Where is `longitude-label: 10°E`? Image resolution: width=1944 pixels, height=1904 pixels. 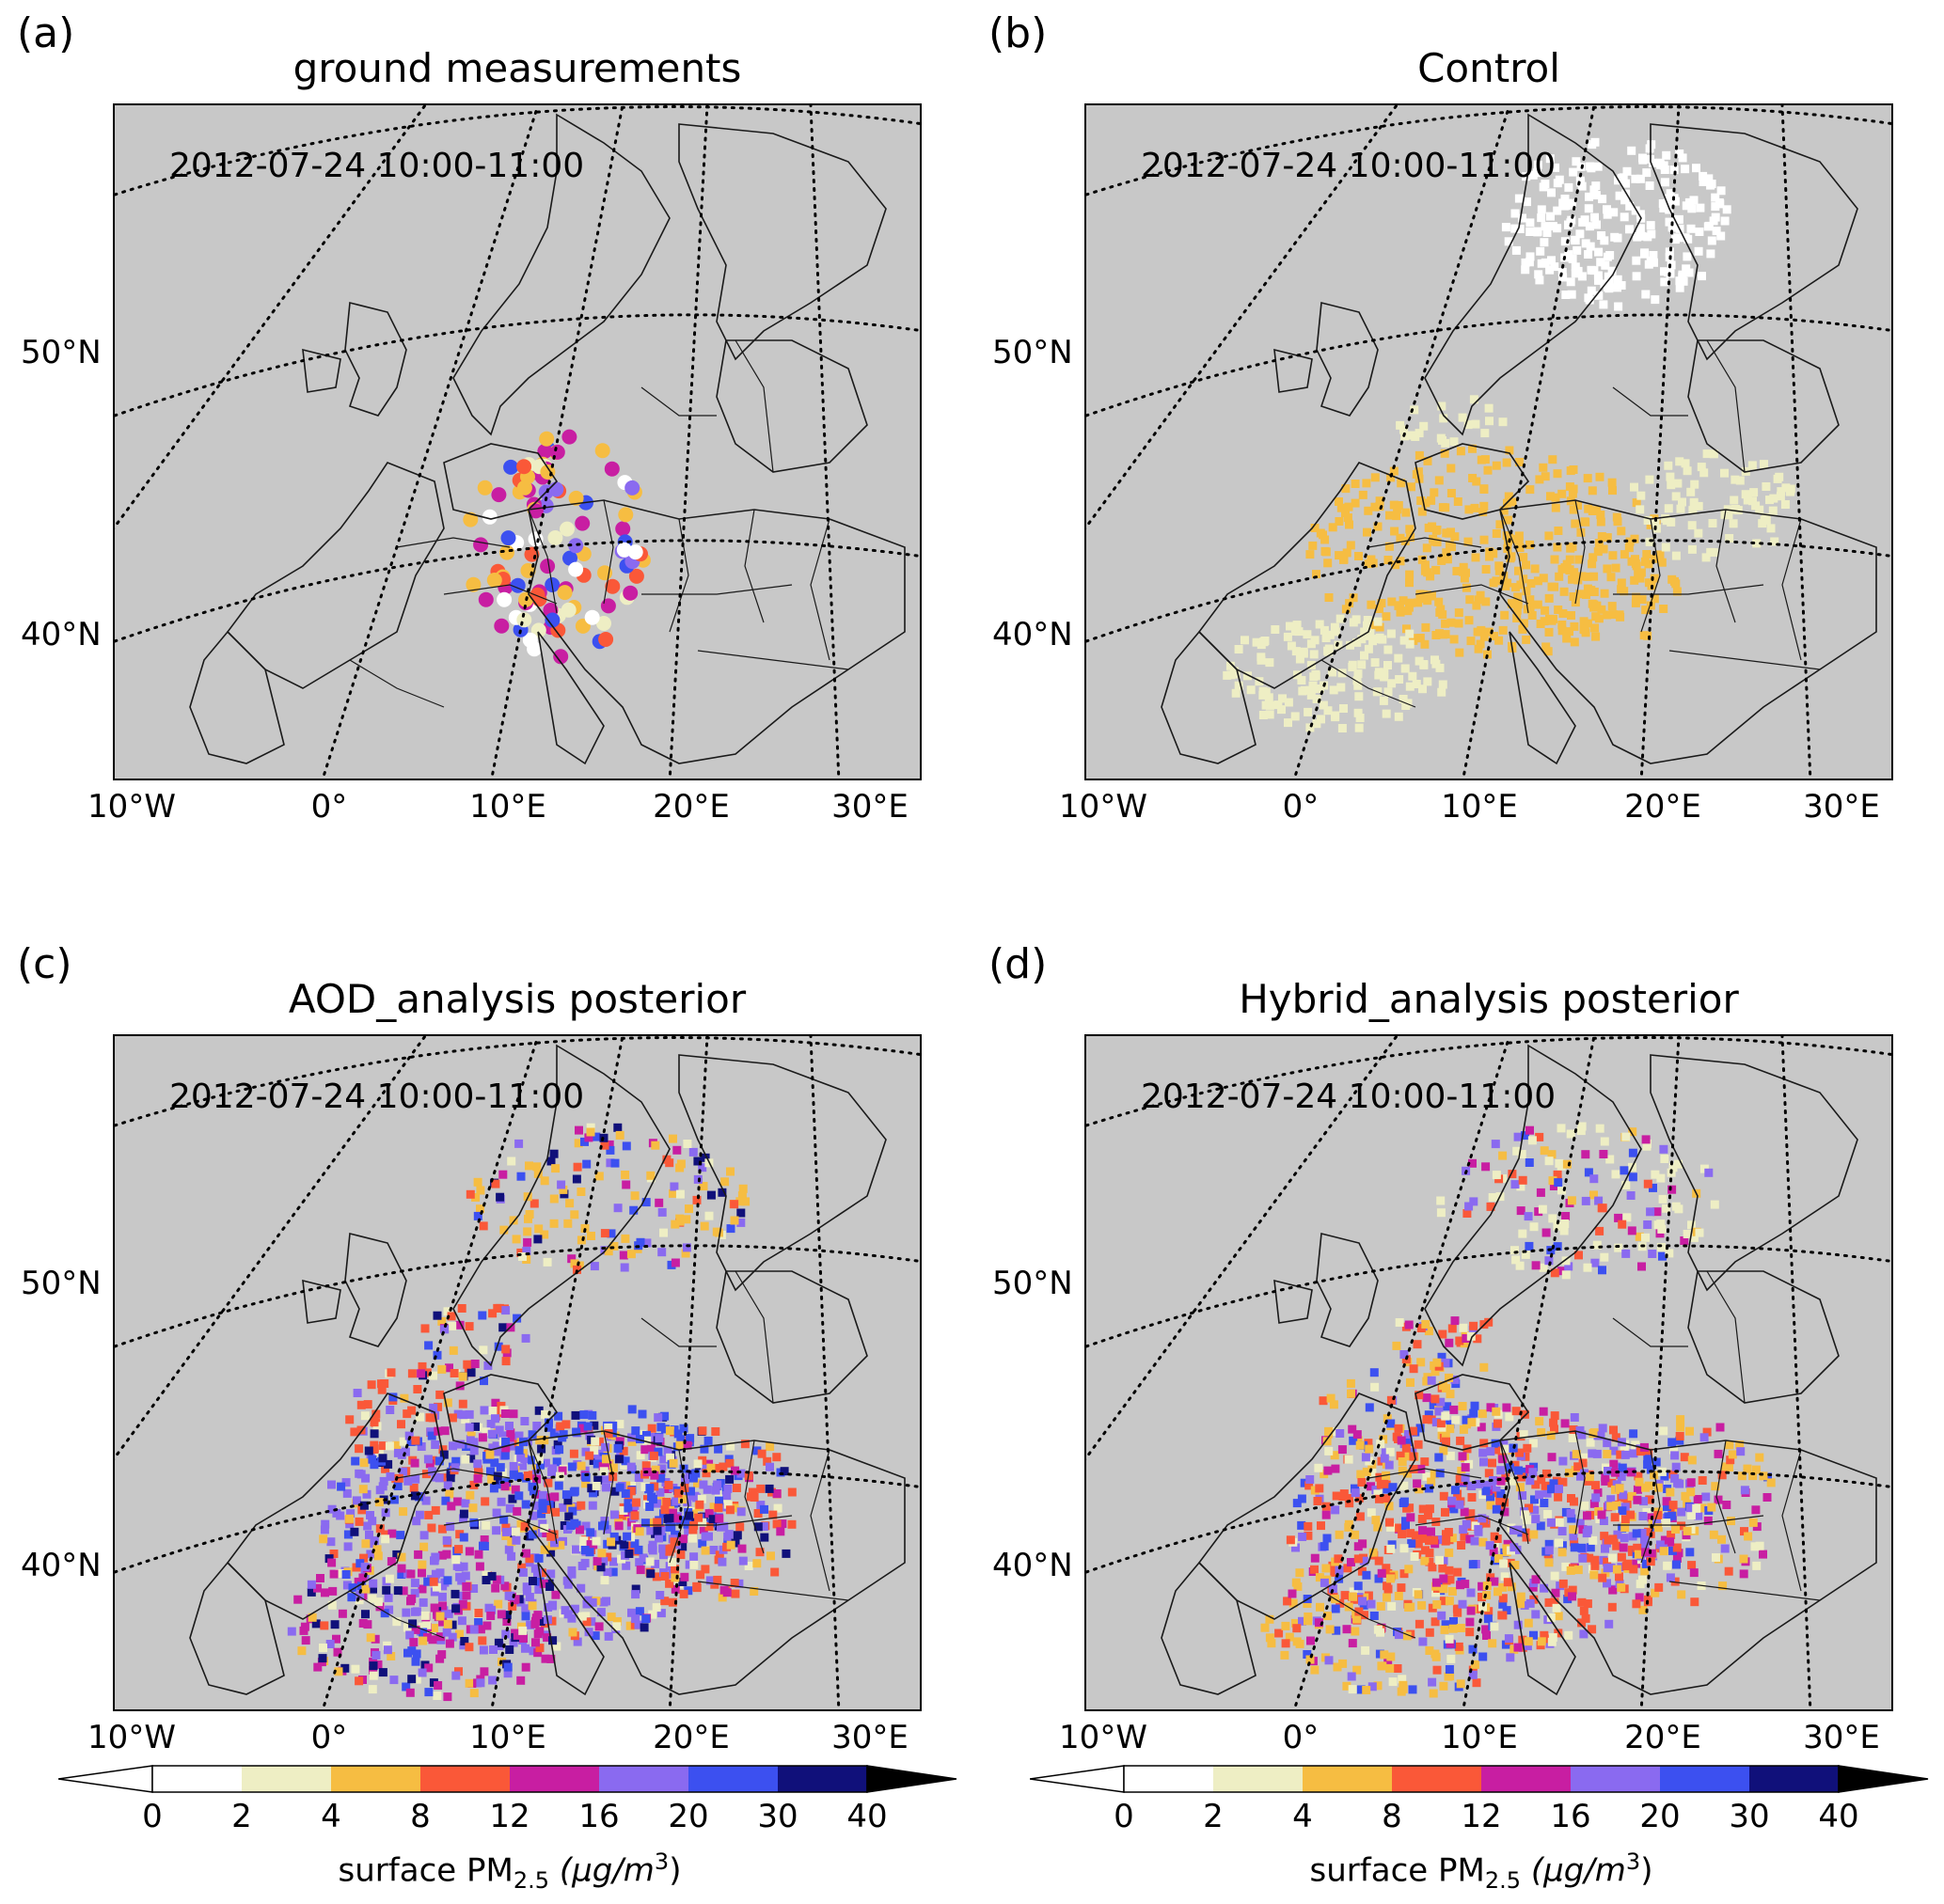 longitude-label: 10°E is located at coordinates (1479, 1737).